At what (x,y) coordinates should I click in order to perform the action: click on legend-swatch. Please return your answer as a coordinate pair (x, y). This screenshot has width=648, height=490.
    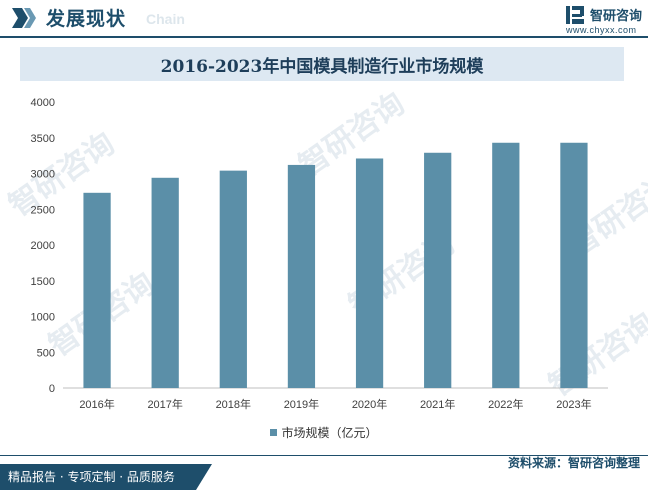
    Looking at the image, I should click on (274, 432).